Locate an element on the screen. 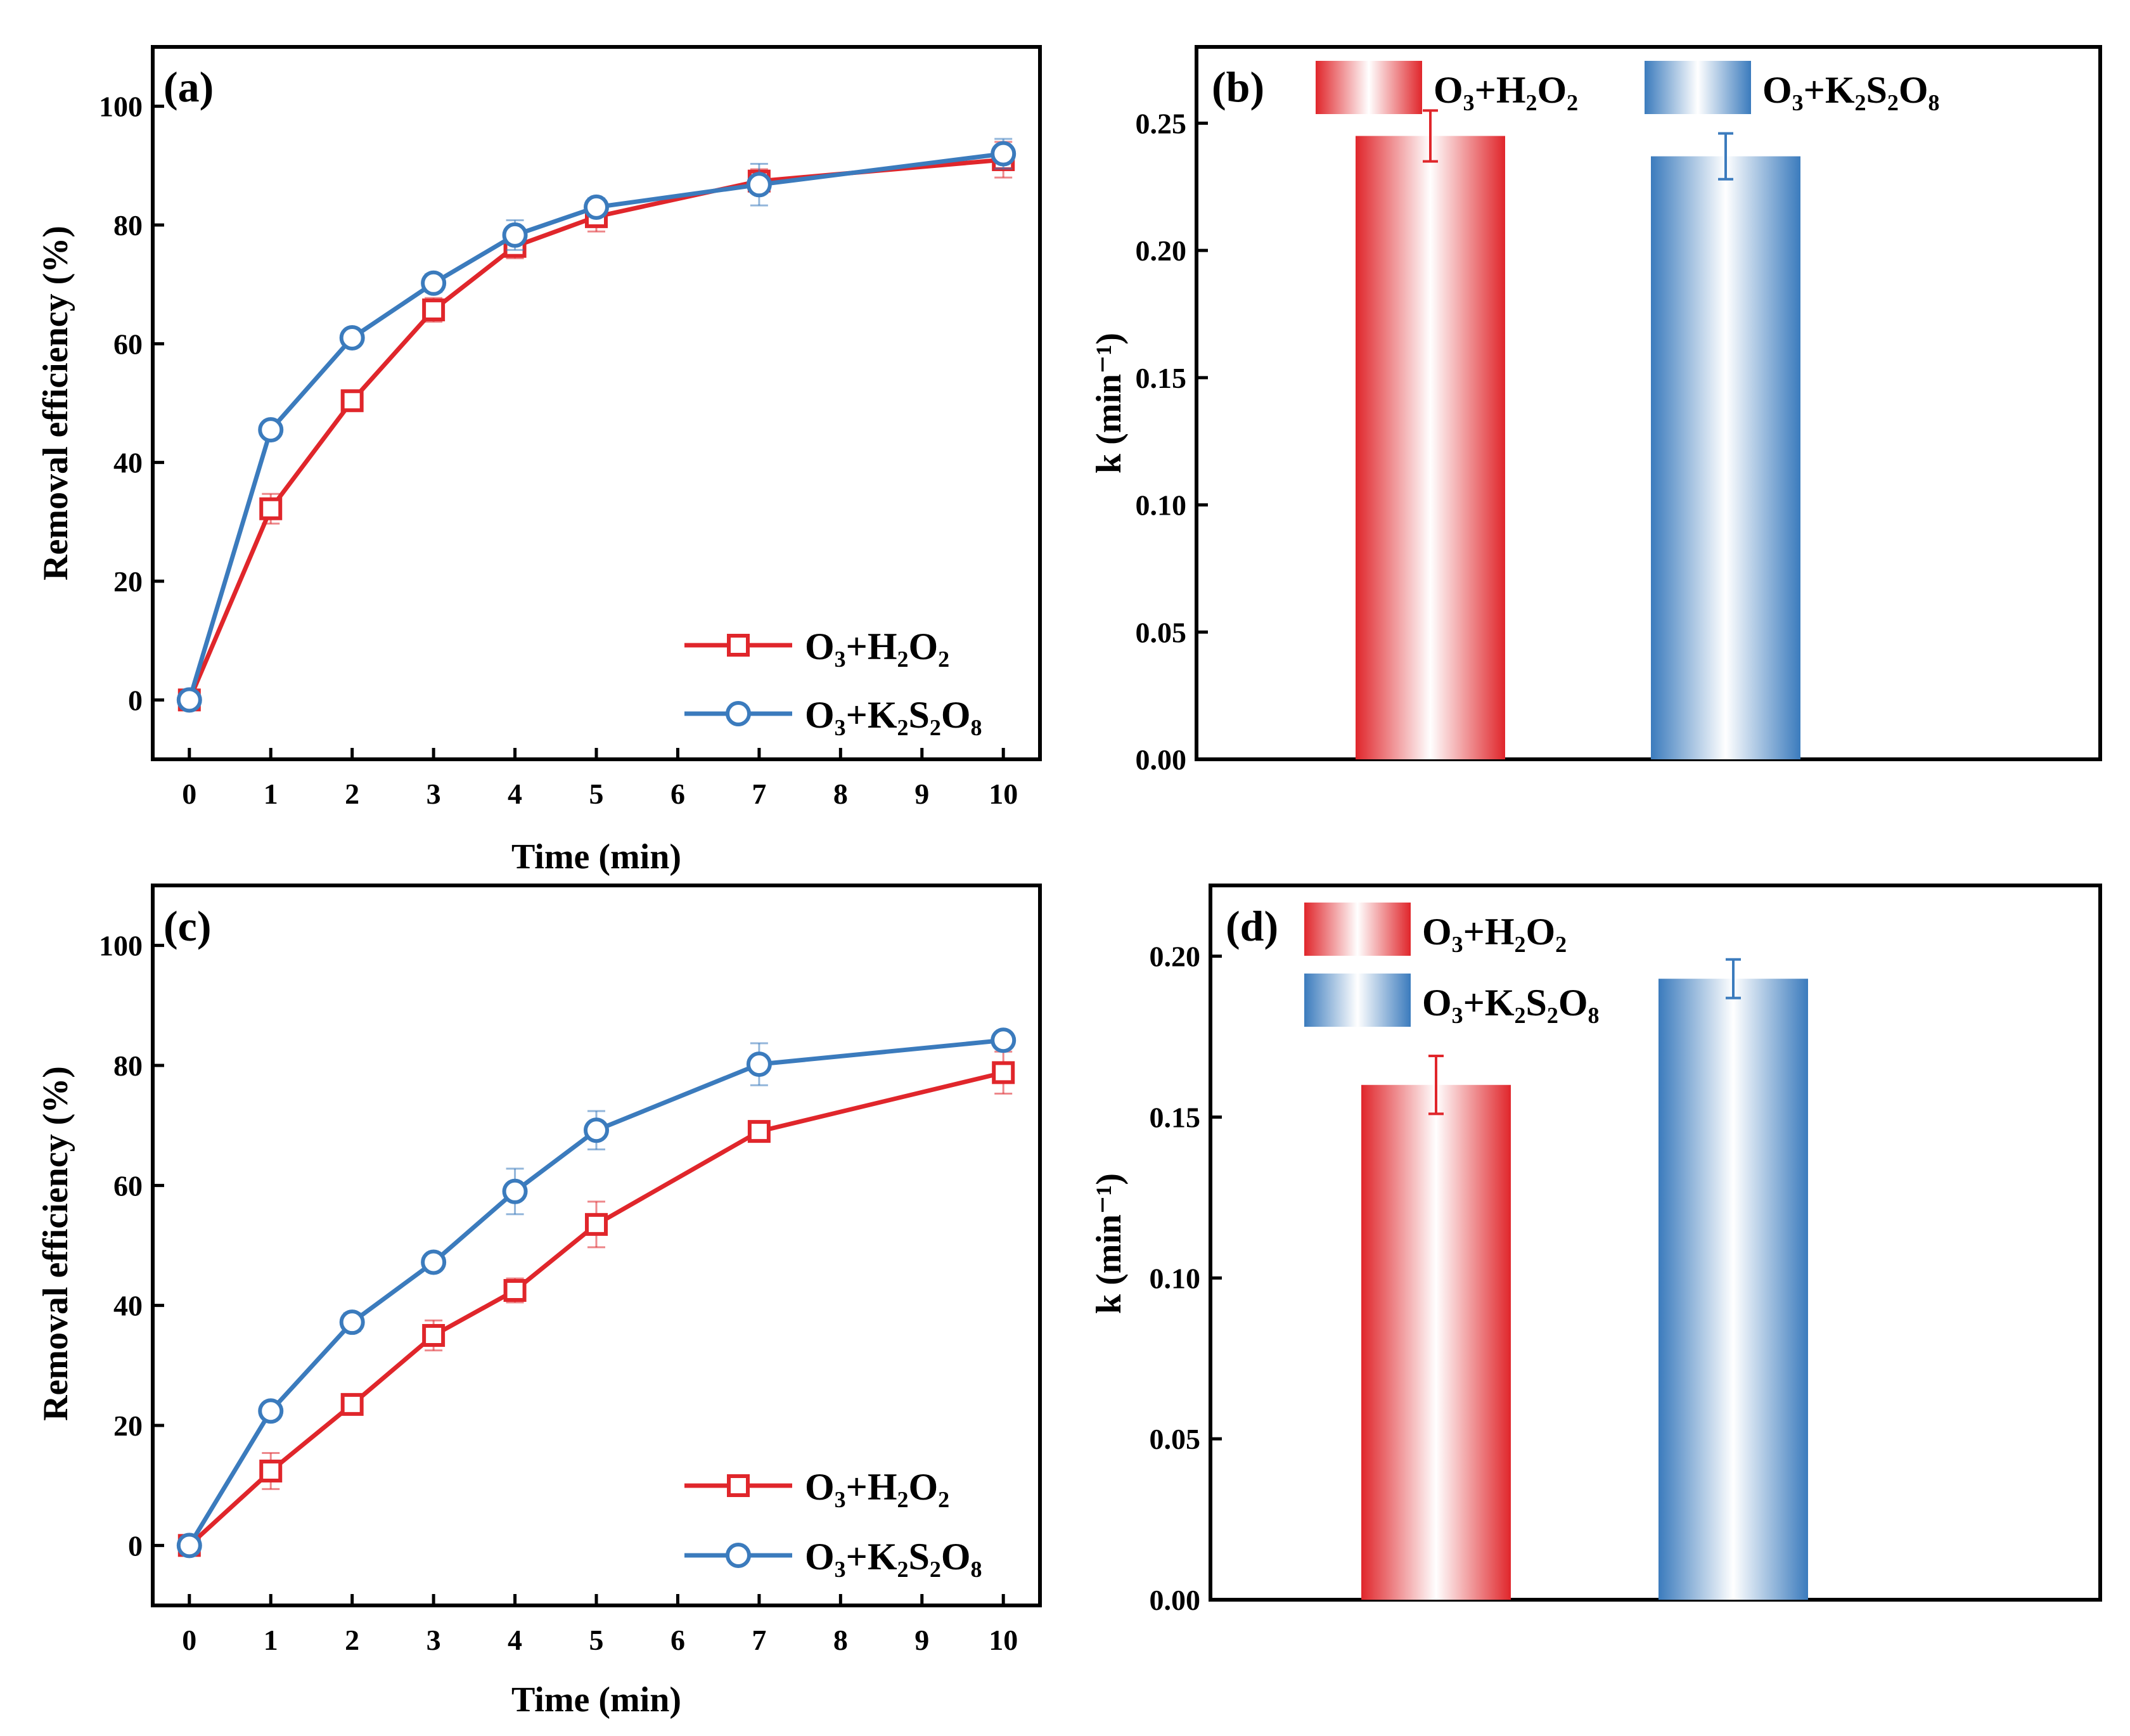 The height and width of the screenshot is (1736, 2130). ytick-label: 0.05 is located at coordinates (1175, 1439).